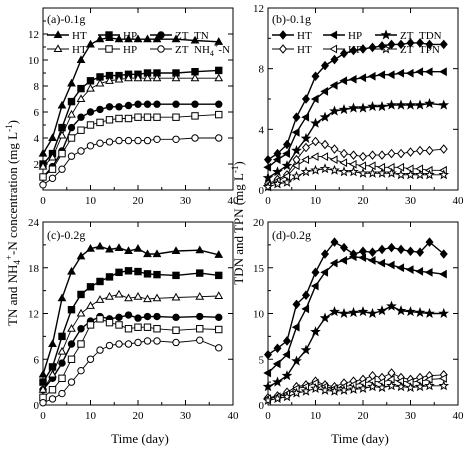  Describe the element at coordinates (139, 416) in the screenshot. I see `x-tick-label: 20` at that location.